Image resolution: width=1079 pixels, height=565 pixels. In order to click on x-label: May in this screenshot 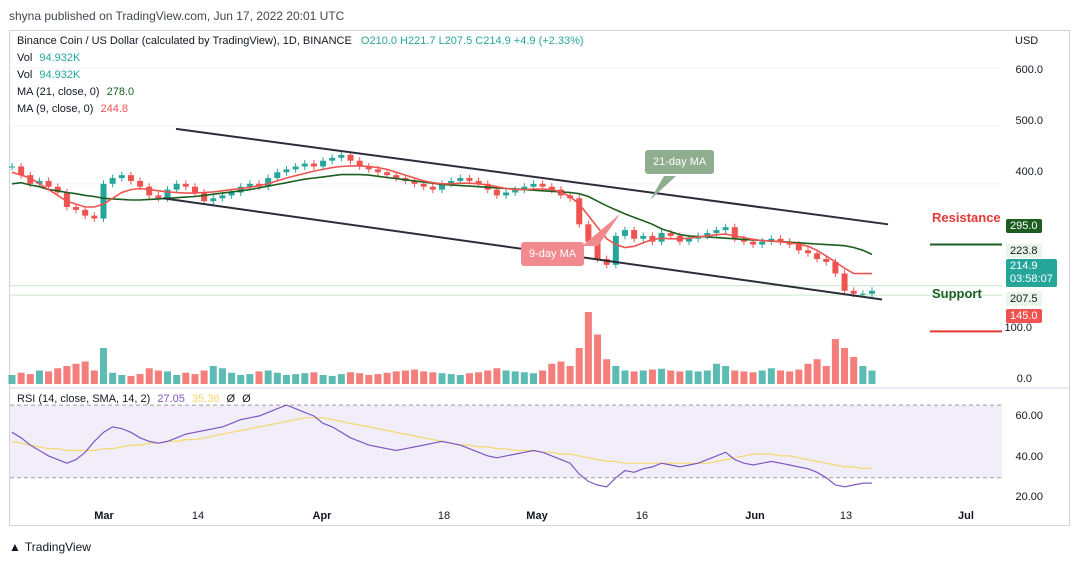, I will do `click(537, 516)`.